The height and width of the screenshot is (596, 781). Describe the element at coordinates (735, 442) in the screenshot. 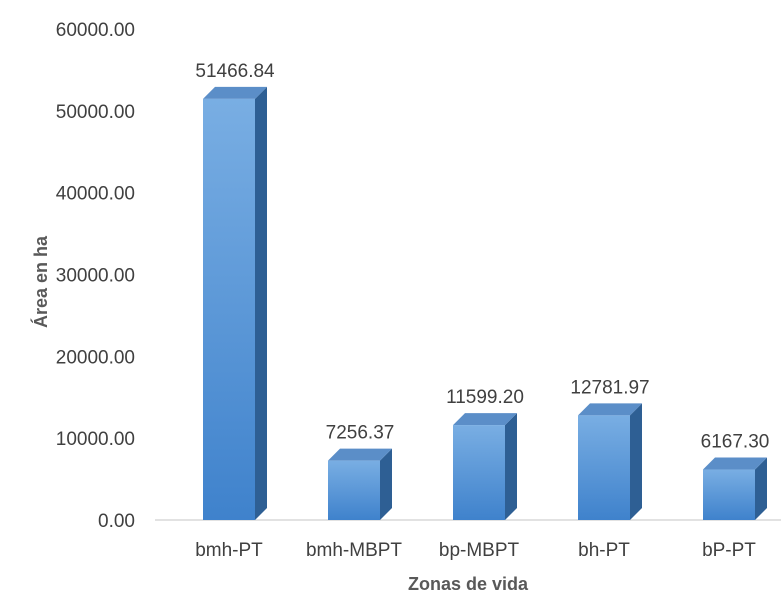

I see `data-label: 6167.30` at that location.